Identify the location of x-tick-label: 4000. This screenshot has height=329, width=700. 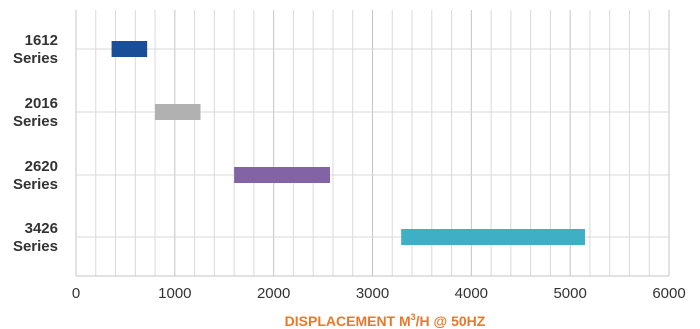
(471, 293).